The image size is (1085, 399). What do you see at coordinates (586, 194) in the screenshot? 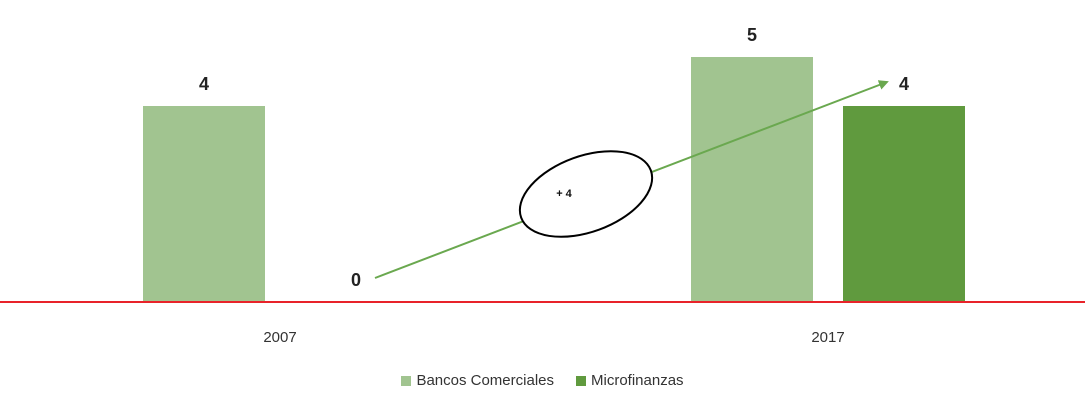
I see `growth-ellipse` at bounding box center [586, 194].